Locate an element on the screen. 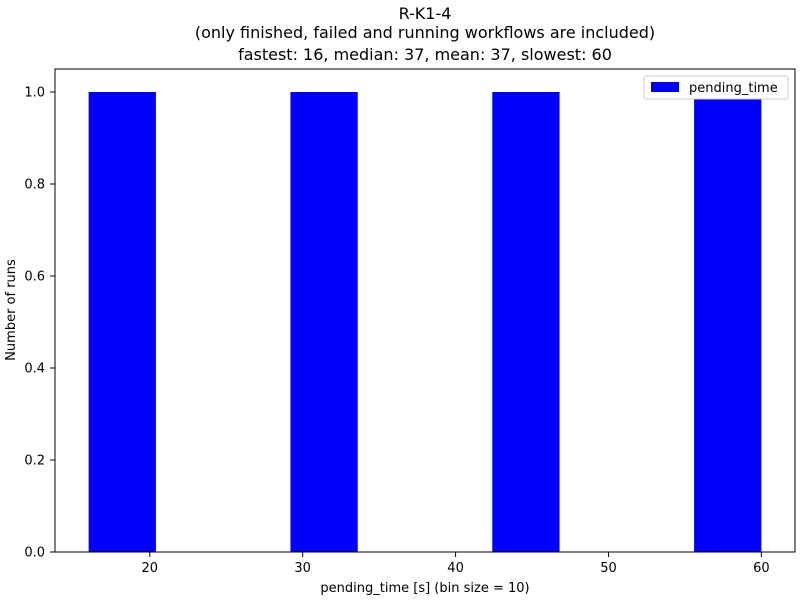 This screenshot has width=800, height=604. y-tick-label: 1.0 is located at coordinates (34, 93).